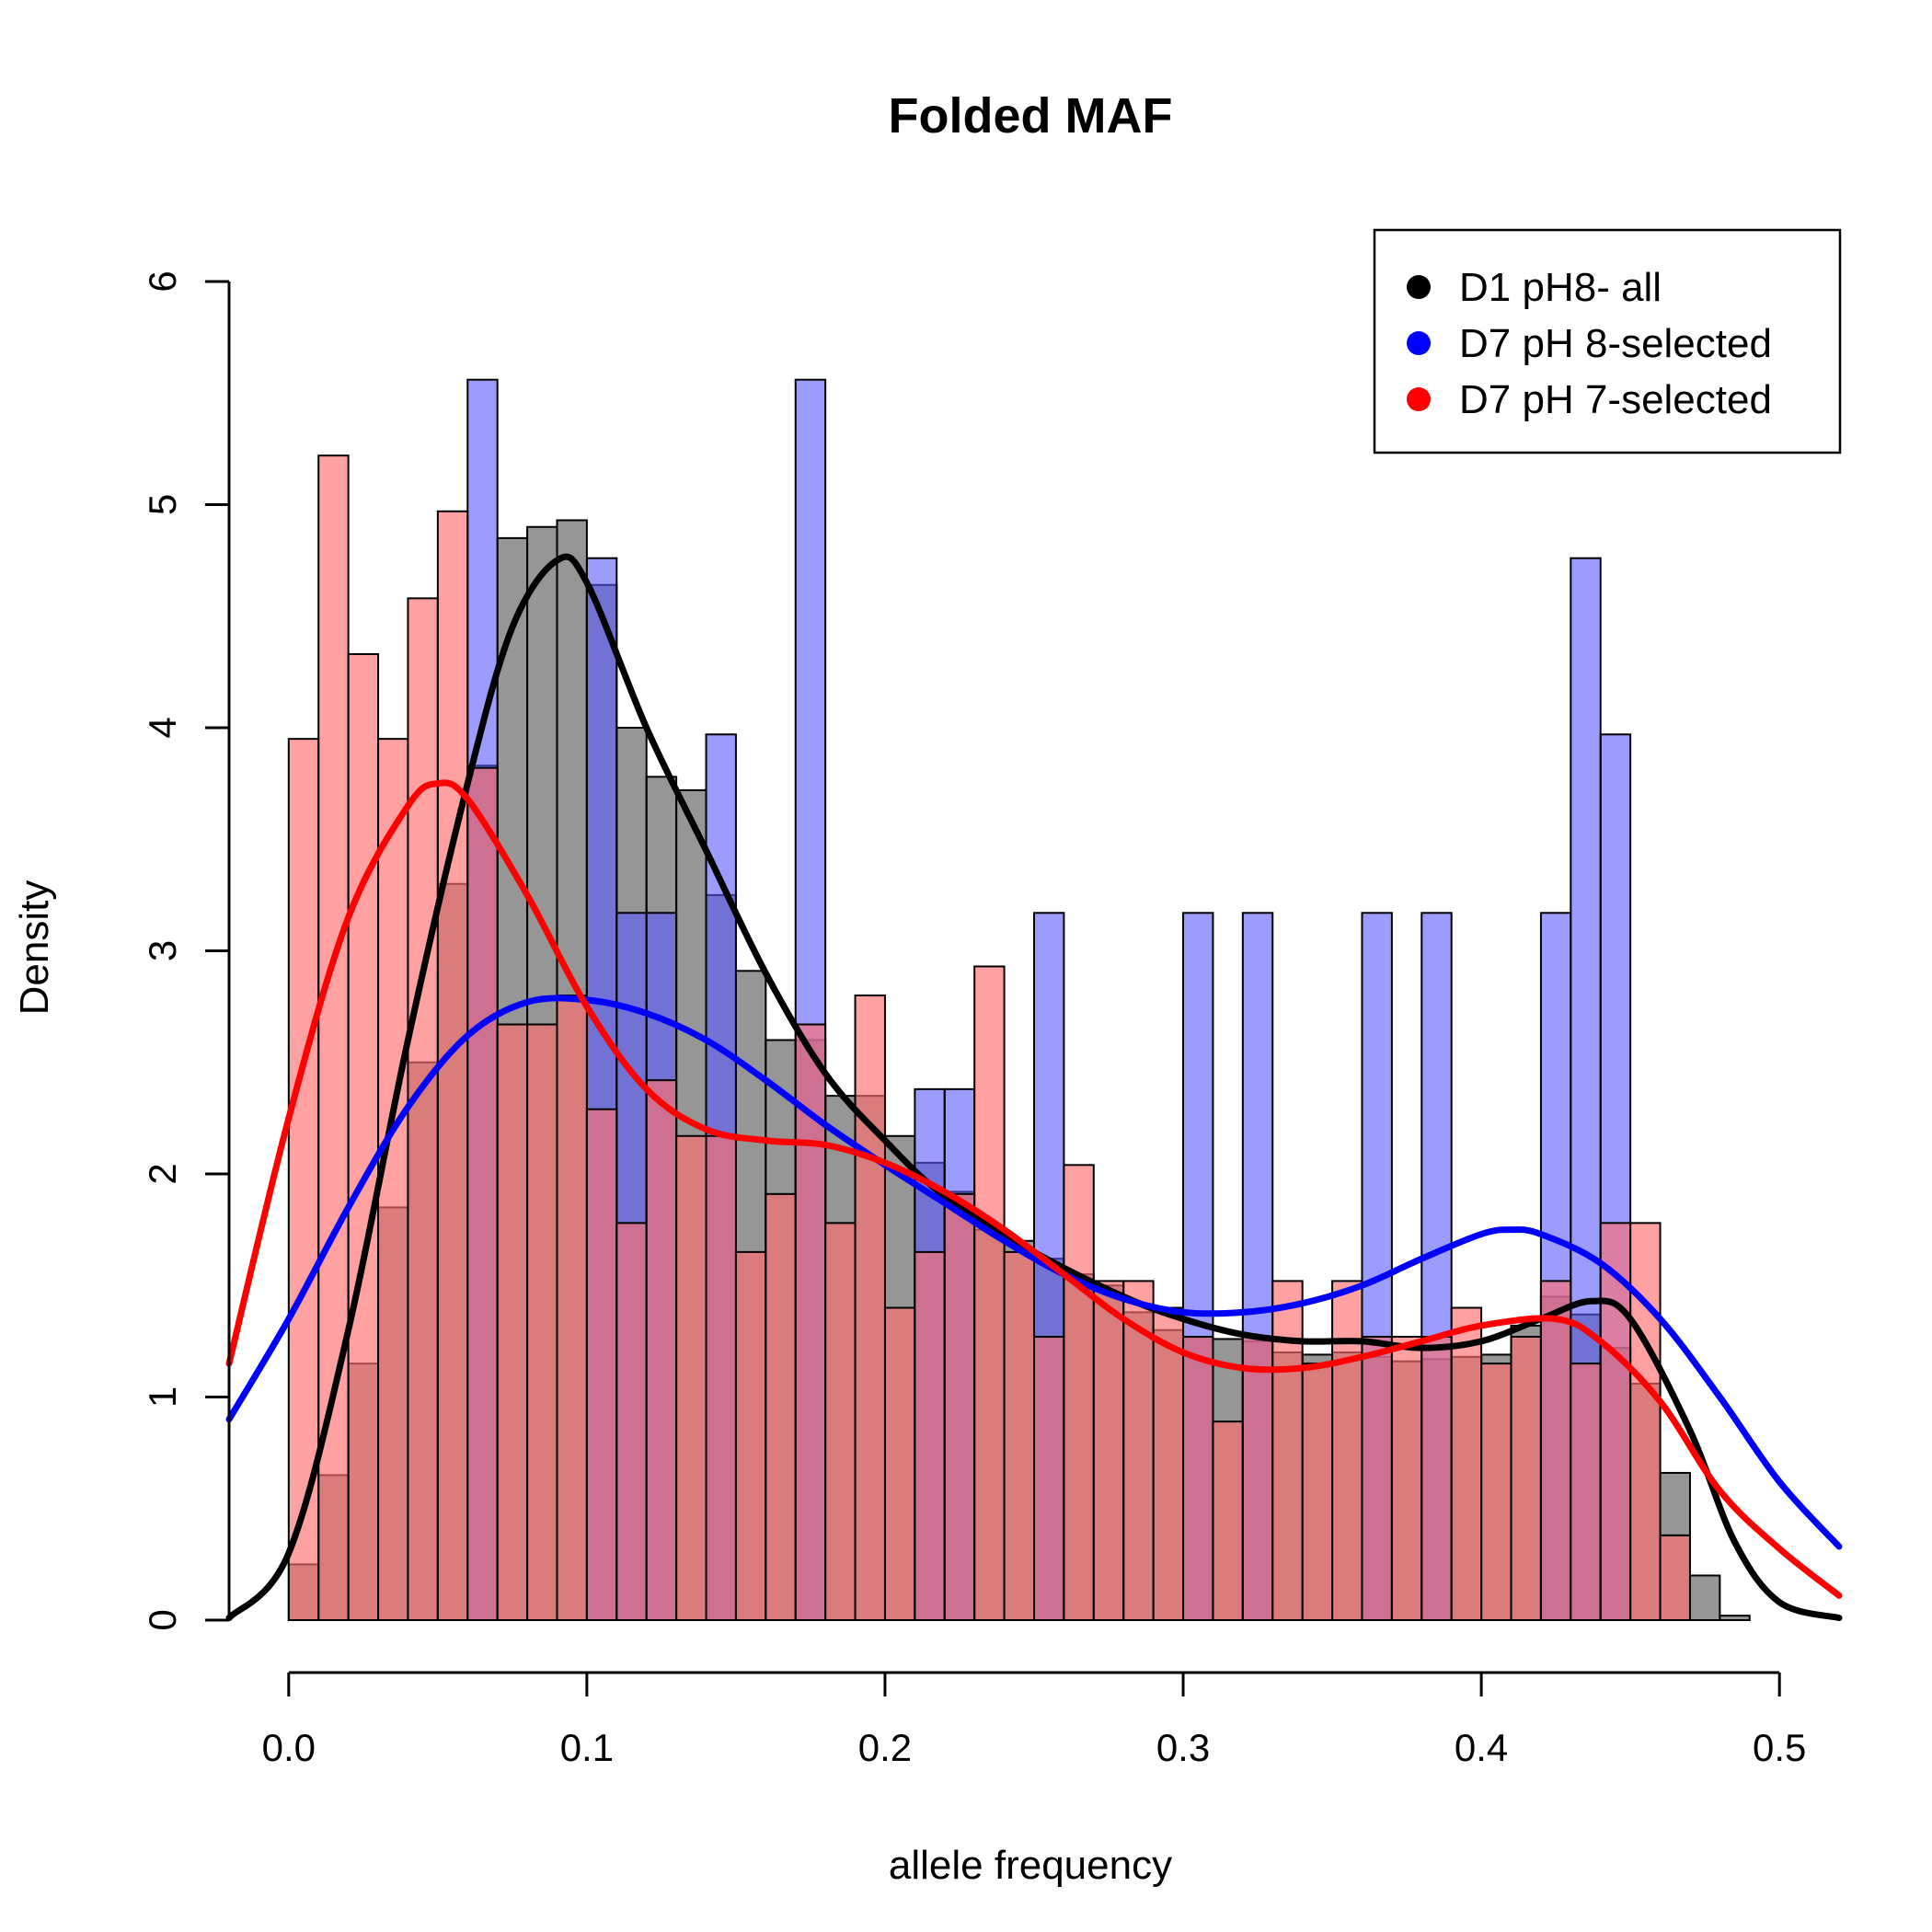 The height and width of the screenshot is (1932, 1932). What do you see at coordinates (162, 504) in the screenshot?
I see `y-tick-label: 5` at bounding box center [162, 504].